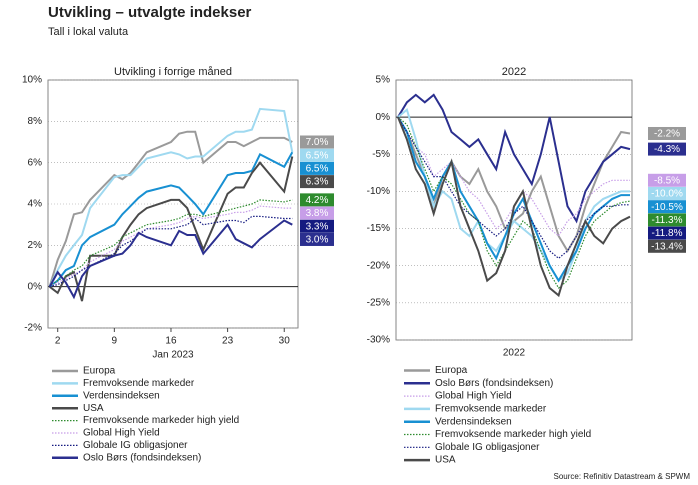 The width and height of the screenshot is (698, 485). What do you see at coordinates (58, 341) in the screenshot?
I see `x-tick-label: 2` at bounding box center [58, 341].